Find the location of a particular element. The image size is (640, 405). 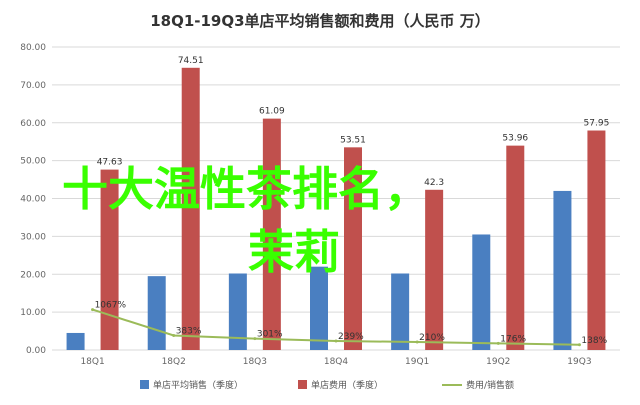

data-label: 42.3 is located at coordinates (434, 183).